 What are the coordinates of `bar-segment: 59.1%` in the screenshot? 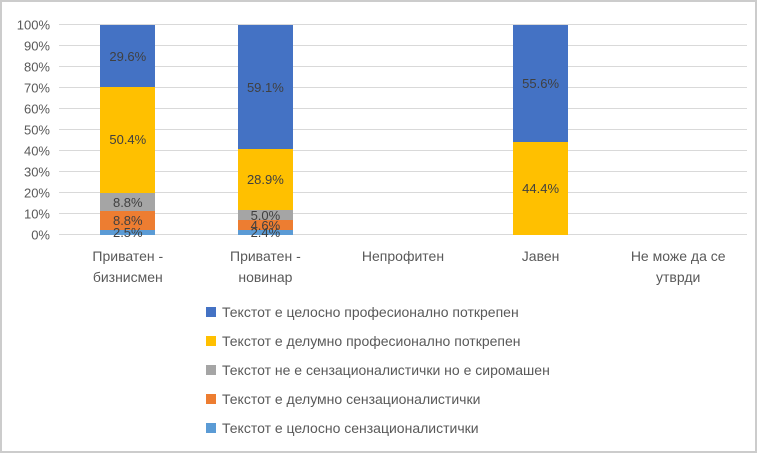 It's located at (265, 87).